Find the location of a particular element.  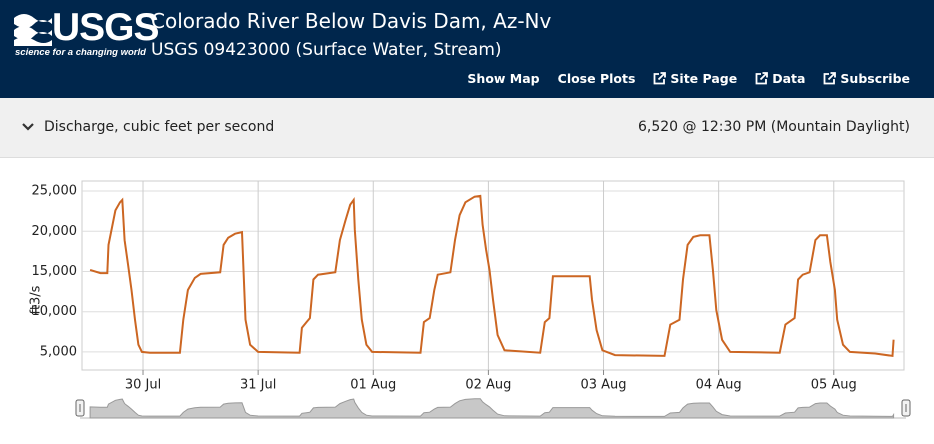

x-tick-label: 03 Aug is located at coordinates (603, 385).